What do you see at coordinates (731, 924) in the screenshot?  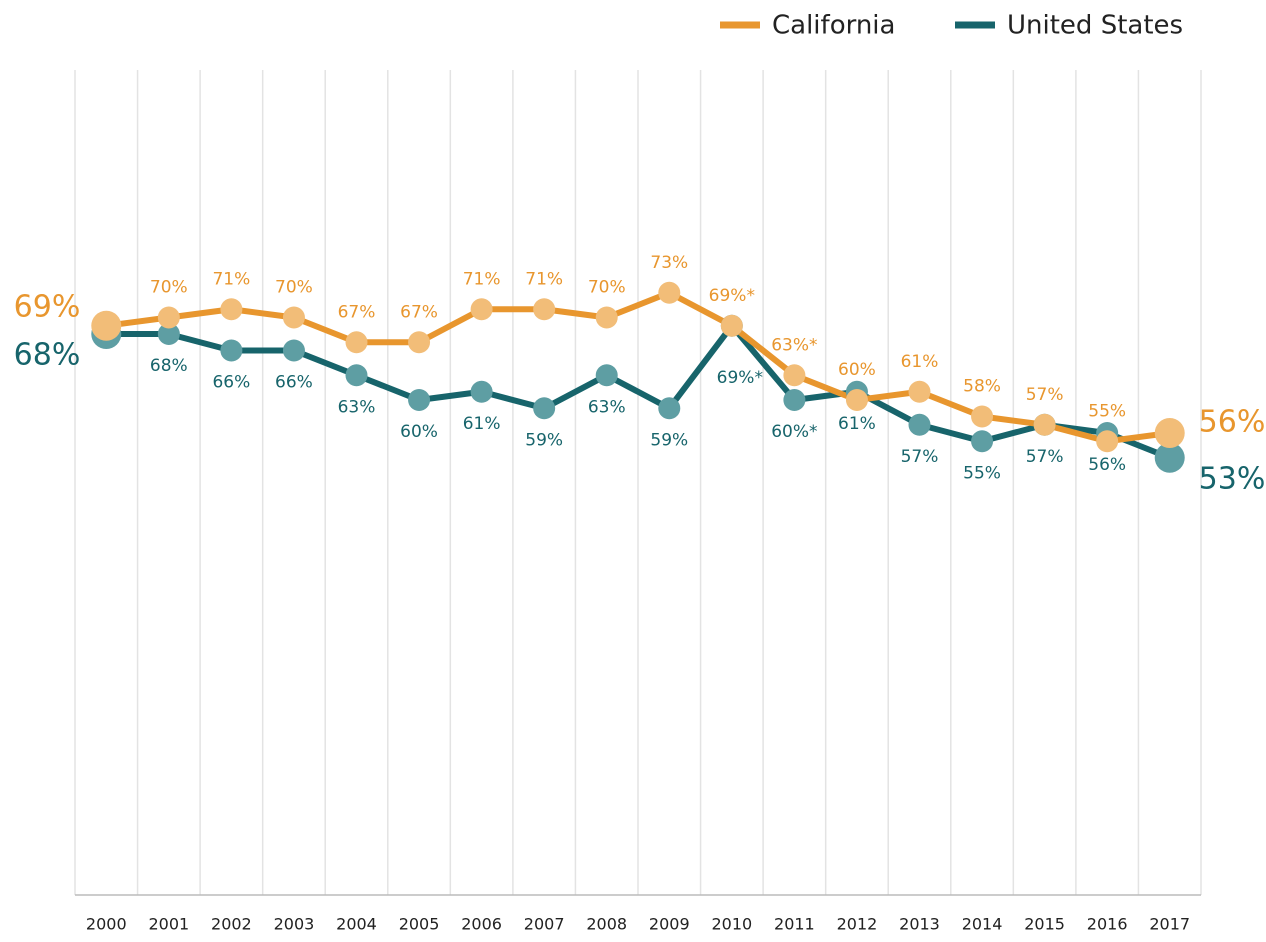 I see `x-tick-label: 2010` at bounding box center [731, 924].